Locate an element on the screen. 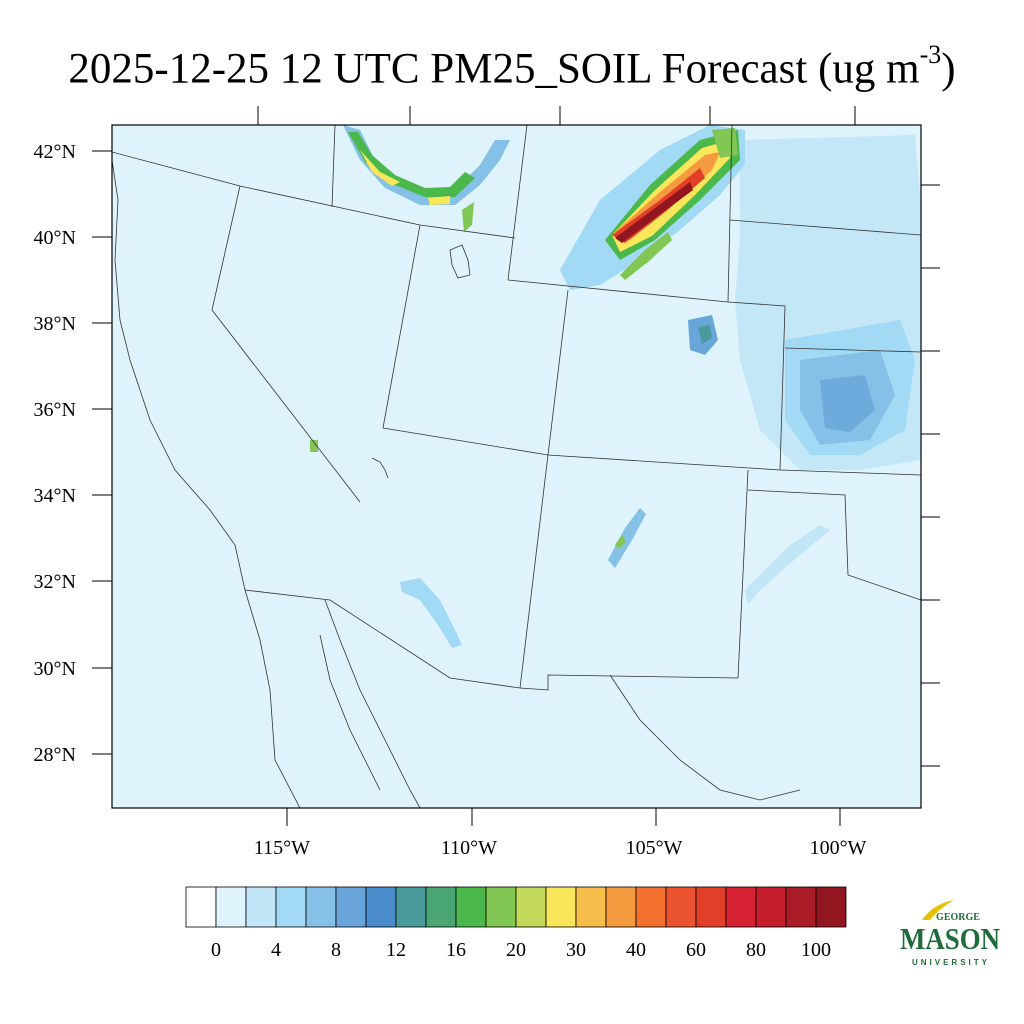  border-ut-co is located at coordinates (558, 372).